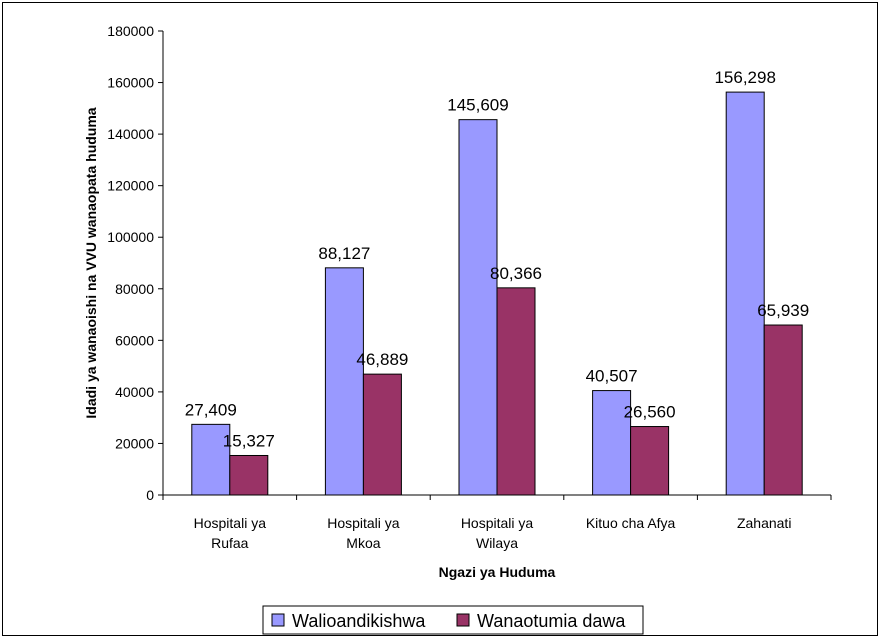 This screenshot has height=640, width=882. Describe the element at coordinates (130, 186) in the screenshot. I see `y-tick-label: 120000` at that location.